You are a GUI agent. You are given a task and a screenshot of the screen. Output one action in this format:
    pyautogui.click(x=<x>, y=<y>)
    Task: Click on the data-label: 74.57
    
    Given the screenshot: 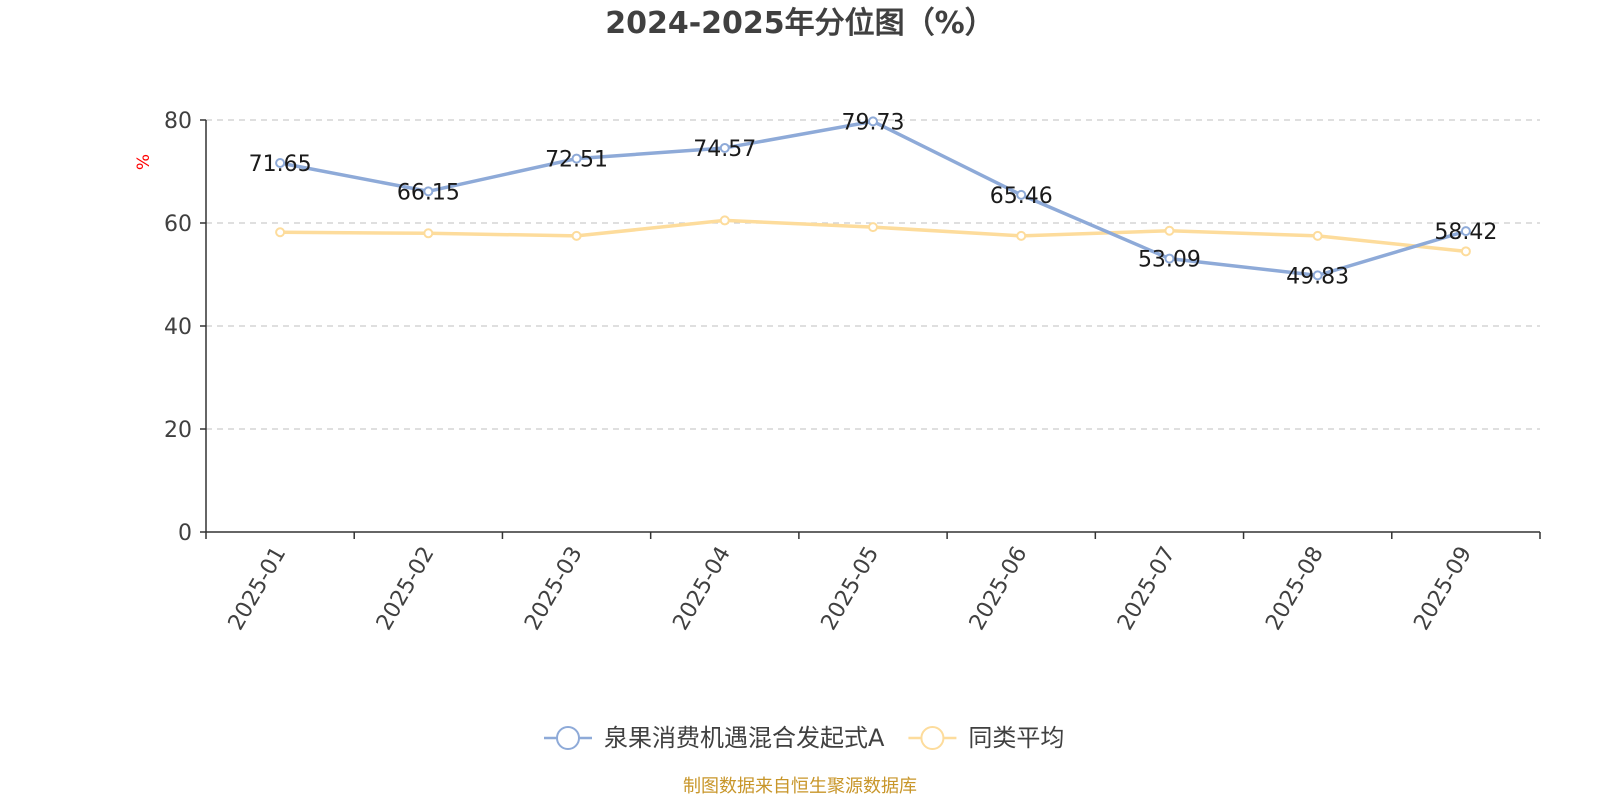 What is the action you would take?
    pyautogui.click(x=724, y=149)
    